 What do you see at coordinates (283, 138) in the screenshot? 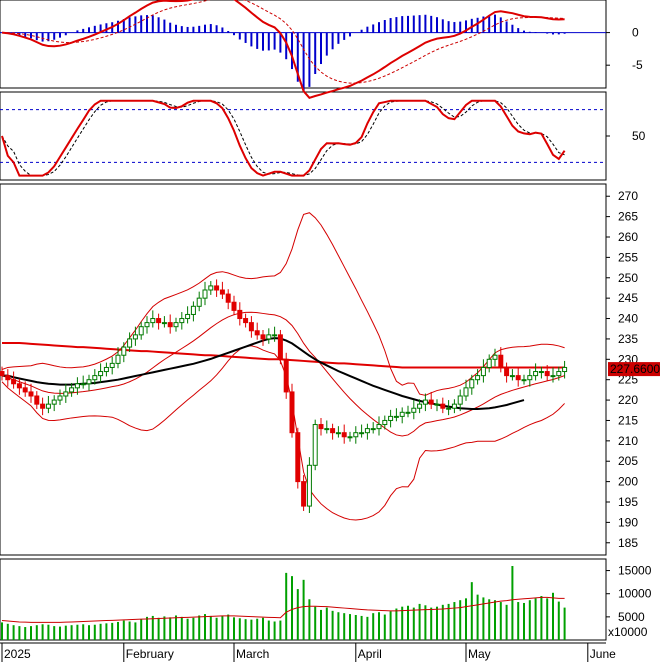
I see `osc-k-line` at bounding box center [283, 138].